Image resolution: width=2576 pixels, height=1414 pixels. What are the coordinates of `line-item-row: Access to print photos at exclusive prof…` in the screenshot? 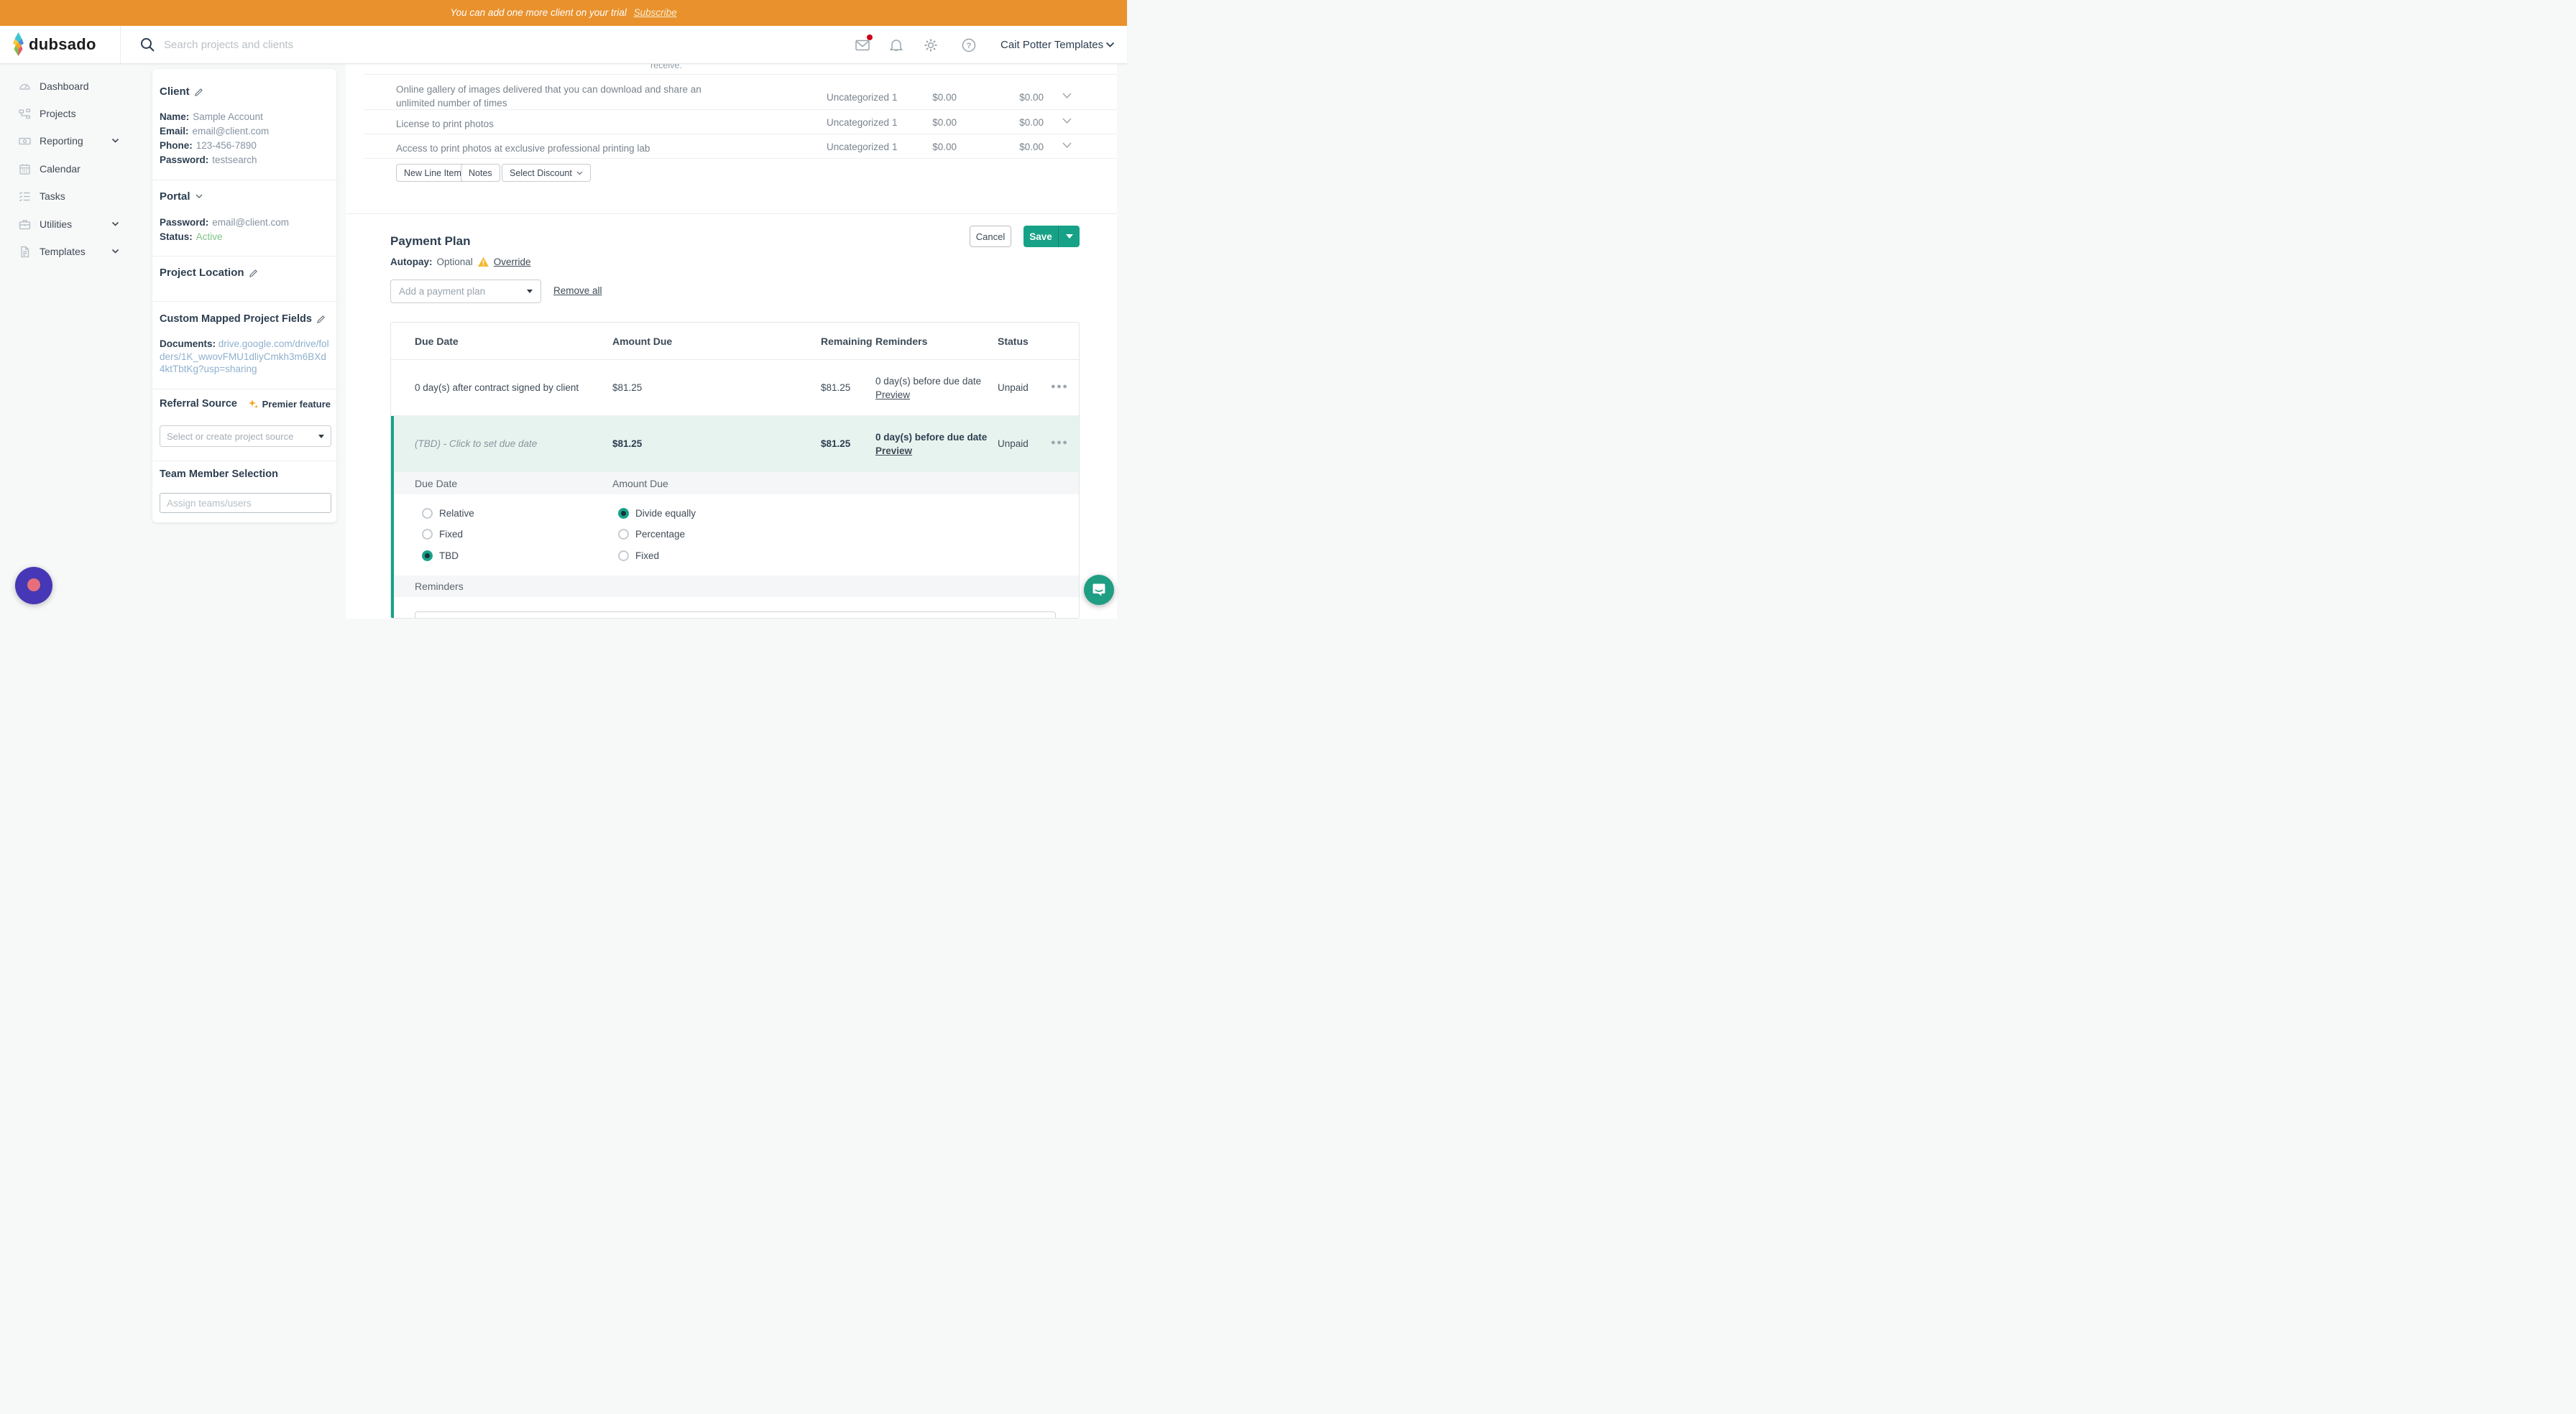 It's located at (731, 146).